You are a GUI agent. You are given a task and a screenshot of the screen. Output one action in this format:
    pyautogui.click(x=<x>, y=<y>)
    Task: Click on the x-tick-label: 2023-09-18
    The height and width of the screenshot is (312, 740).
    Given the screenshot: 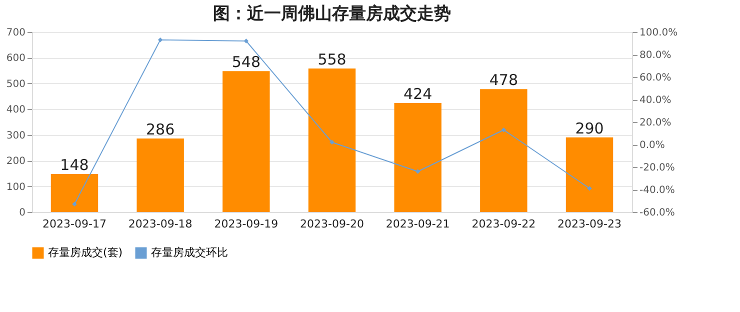 What is the action you would take?
    pyautogui.click(x=160, y=224)
    